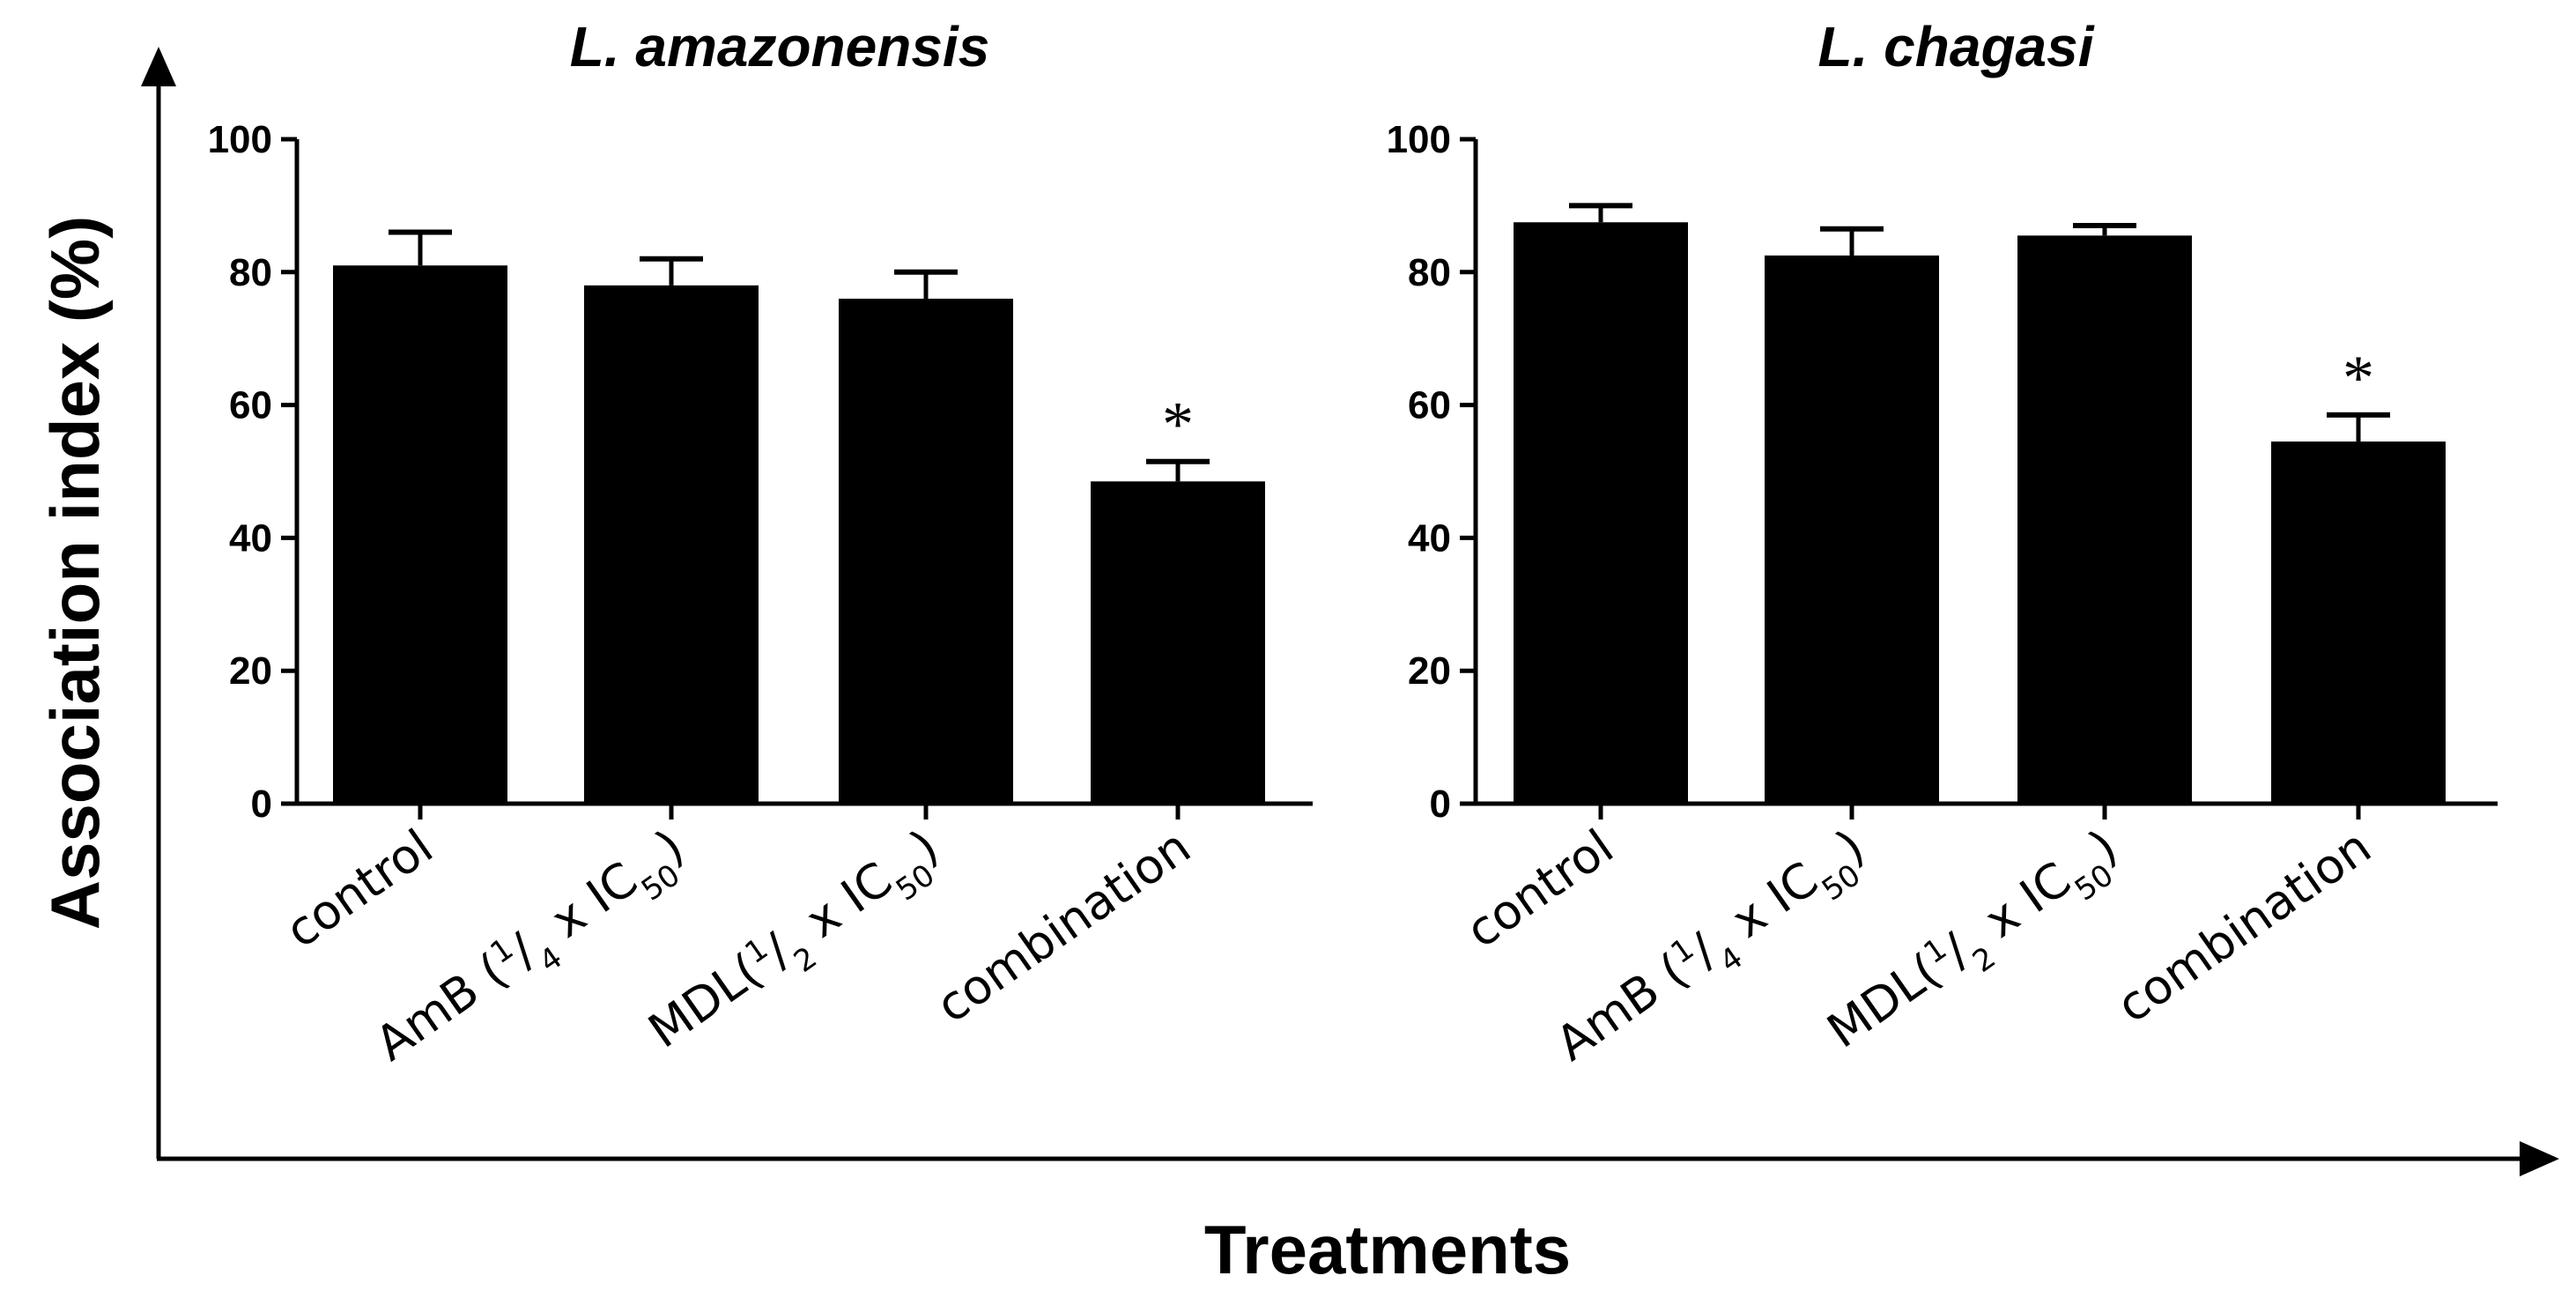  I want to click on x-axis-label: Treatments, so click(1388, 1249).